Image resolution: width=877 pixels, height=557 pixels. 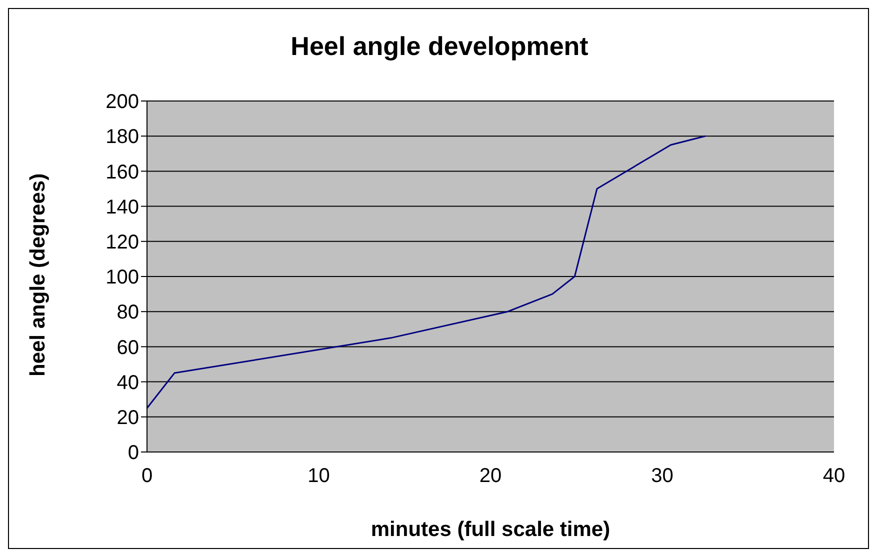 What do you see at coordinates (122, 102) in the screenshot?
I see `y-tick-label: 200` at bounding box center [122, 102].